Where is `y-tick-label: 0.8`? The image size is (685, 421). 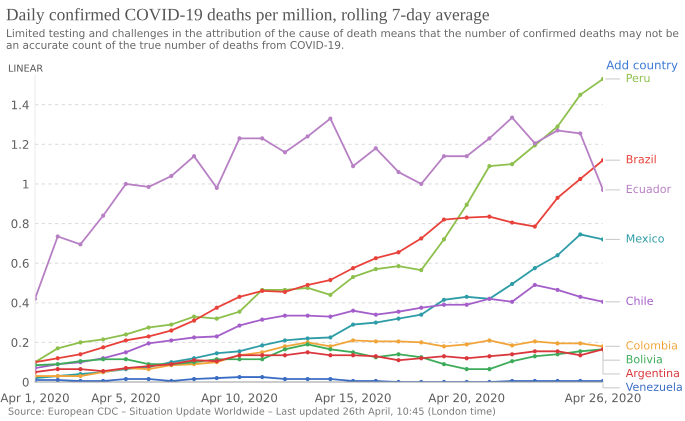 y-tick-label: 0.8 is located at coordinates (20, 223).